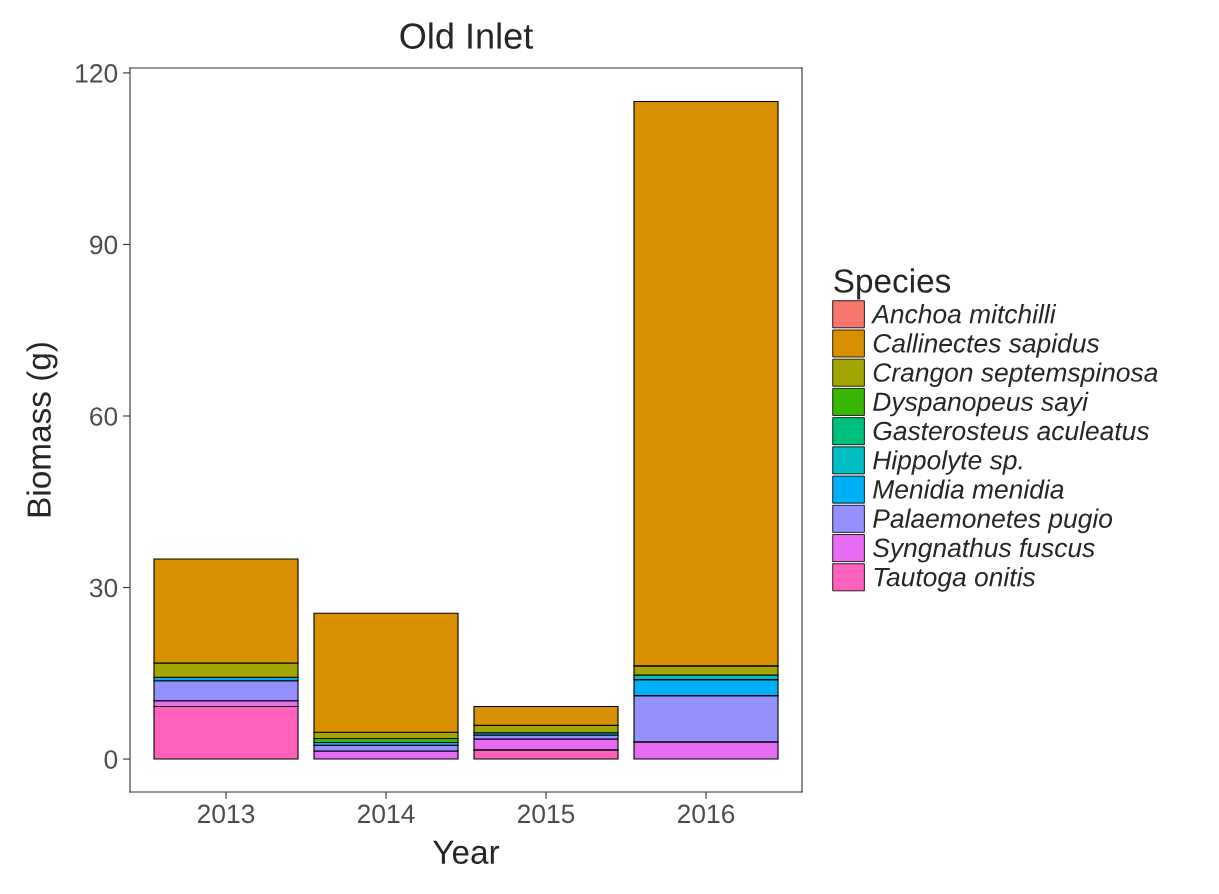 This screenshot has height=894, width=1219. What do you see at coordinates (986, 345) in the screenshot?
I see `legend-label: Callinectes sapidus` at bounding box center [986, 345].